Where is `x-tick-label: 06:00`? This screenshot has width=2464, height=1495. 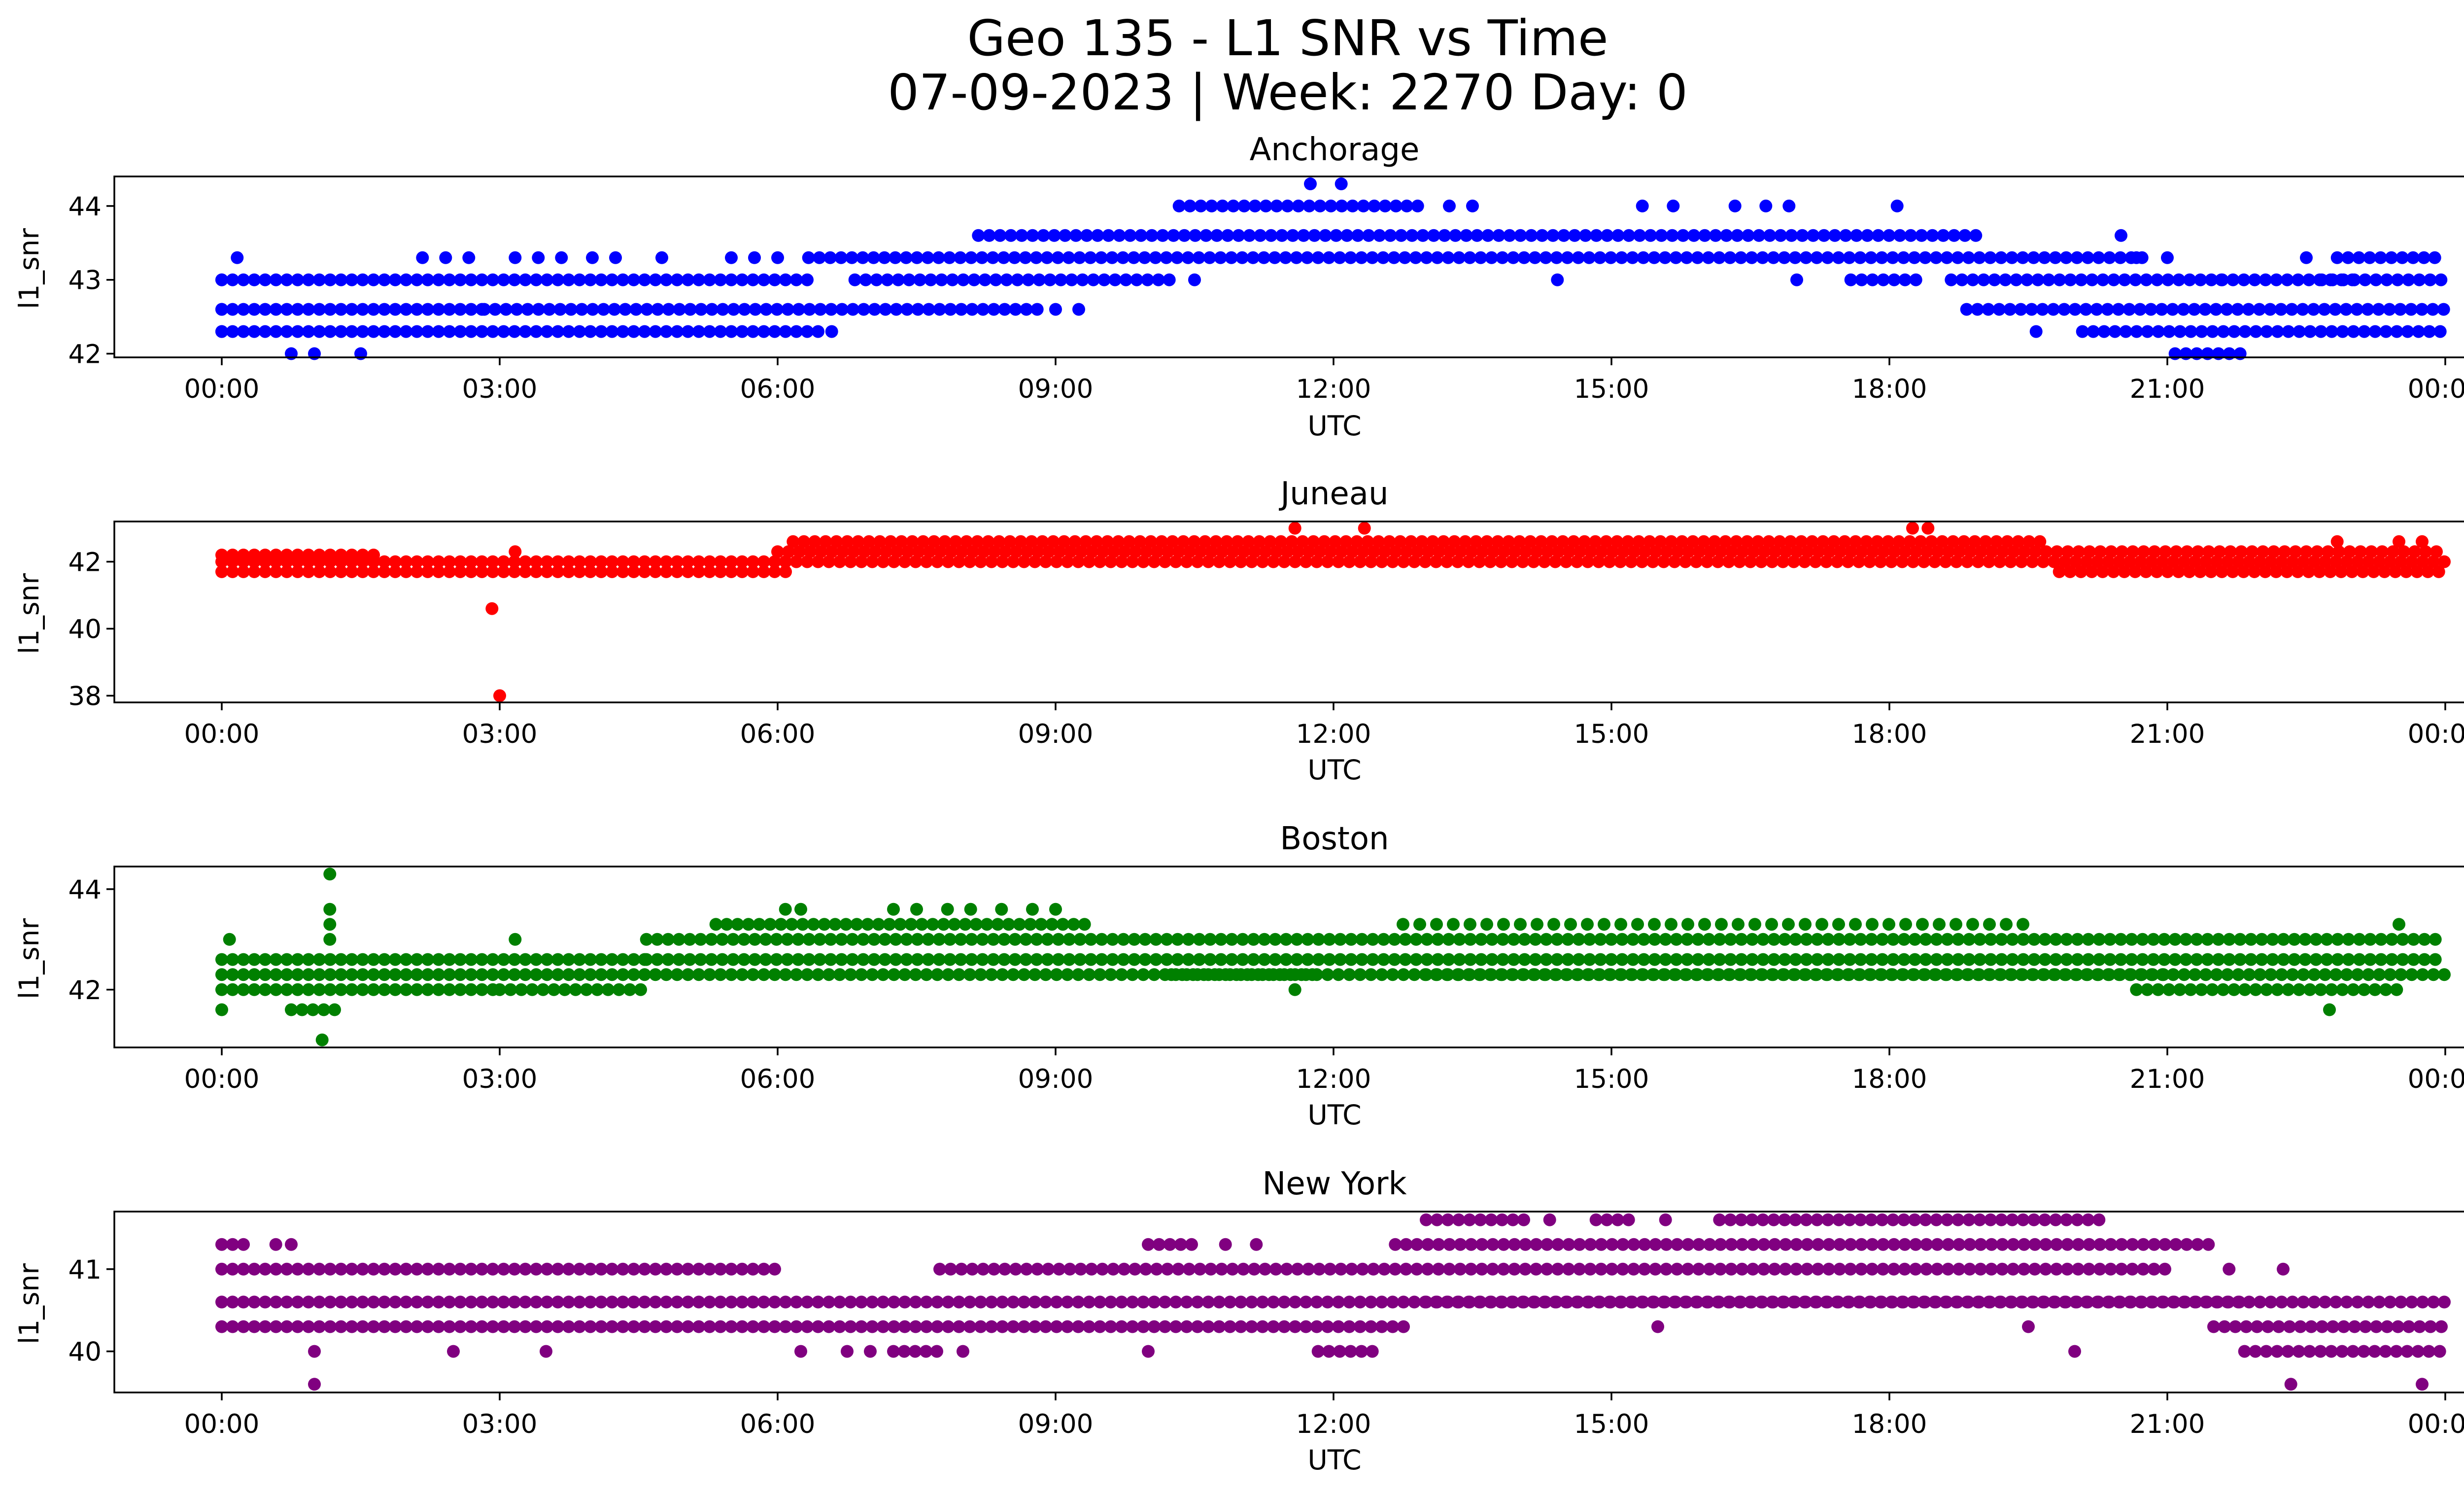
x-tick-label: 06:00 is located at coordinates (778, 1424).